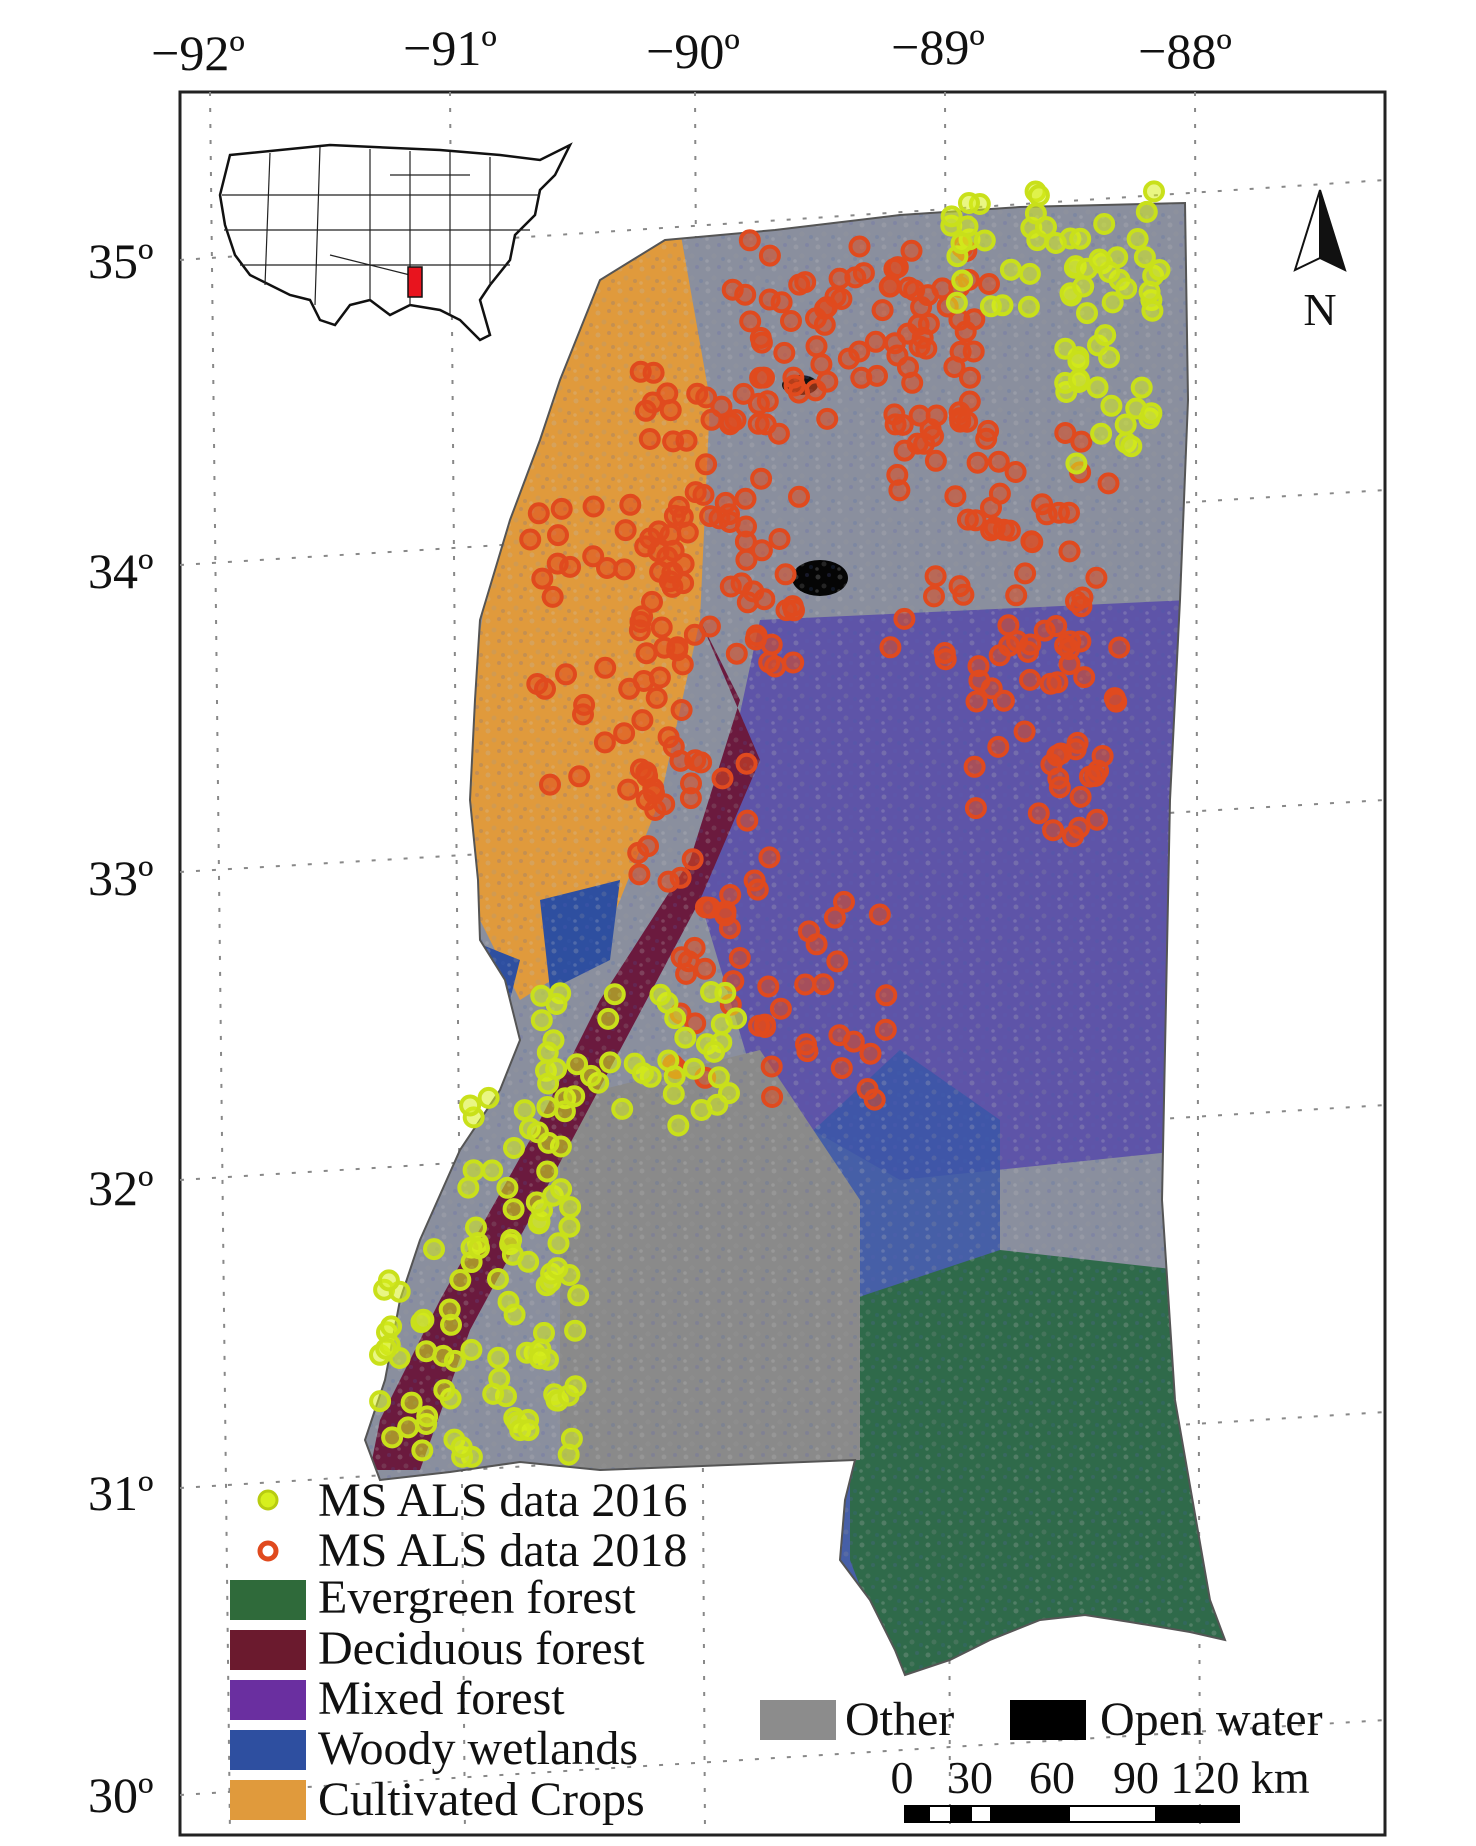 The width and height of the screenshot is (1476, 1846). I want to click on scale-tick-0: 0, so click(902, 1777).